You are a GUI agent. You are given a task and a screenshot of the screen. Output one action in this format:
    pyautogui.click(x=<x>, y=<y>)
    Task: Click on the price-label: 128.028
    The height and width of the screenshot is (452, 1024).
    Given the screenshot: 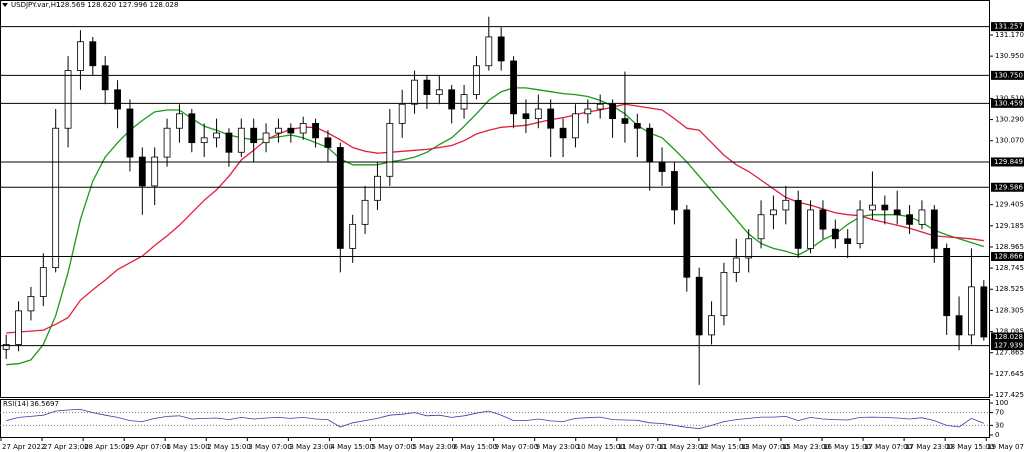 What is the action you would take?
    pyautogui.click(x=1008, y=337)
    